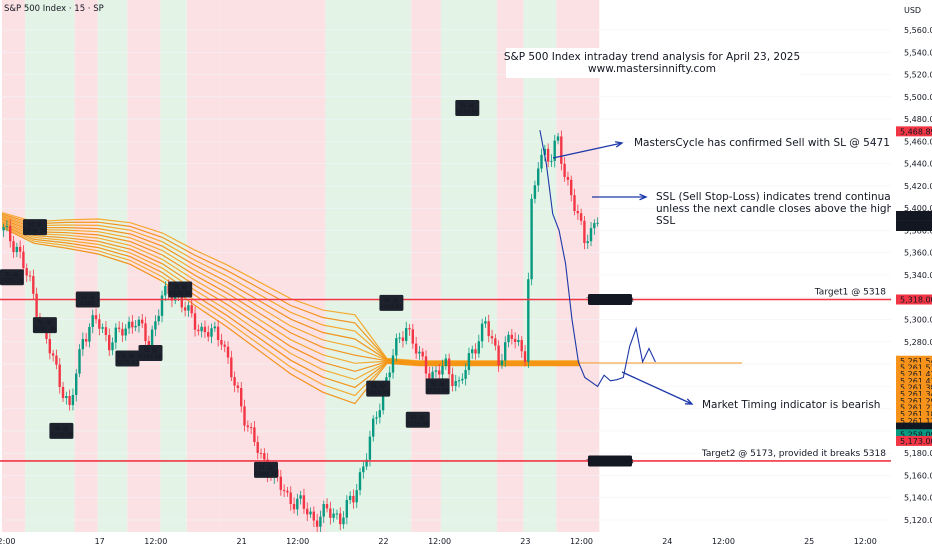  Describe the element at coordinates (100, 541) in the screenshot. I see `time-tick-1: 17` at that location.